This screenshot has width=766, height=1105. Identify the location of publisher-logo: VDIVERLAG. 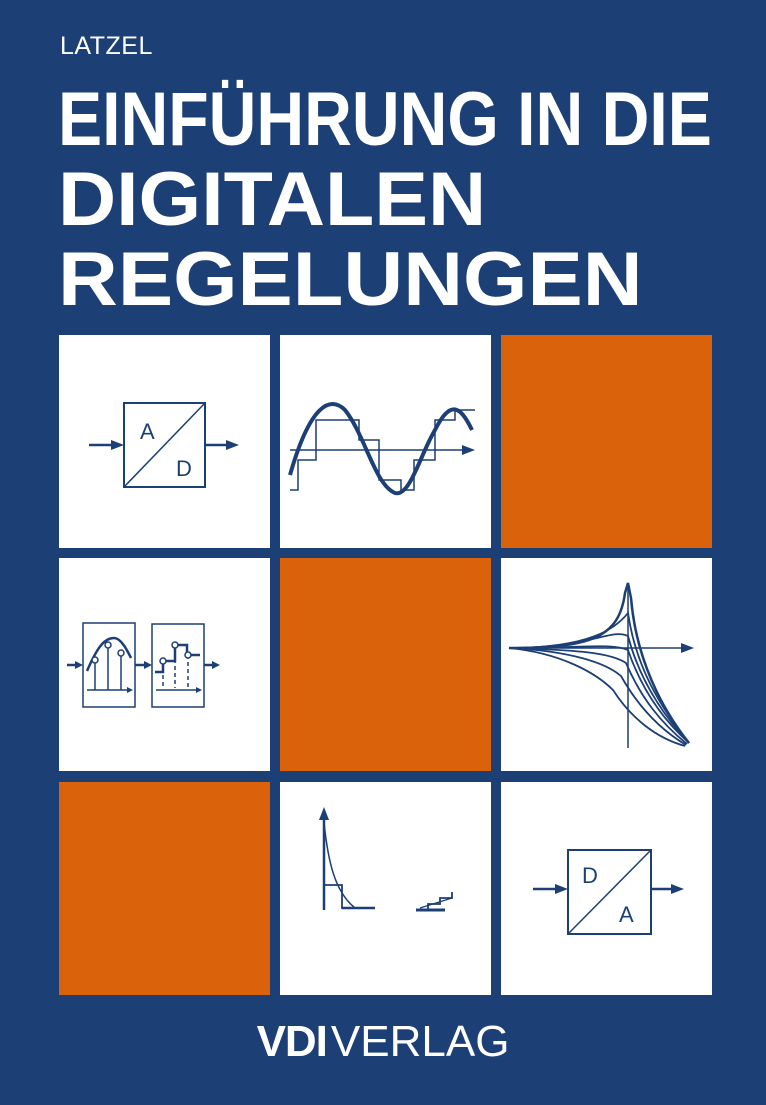
(383, 1042).